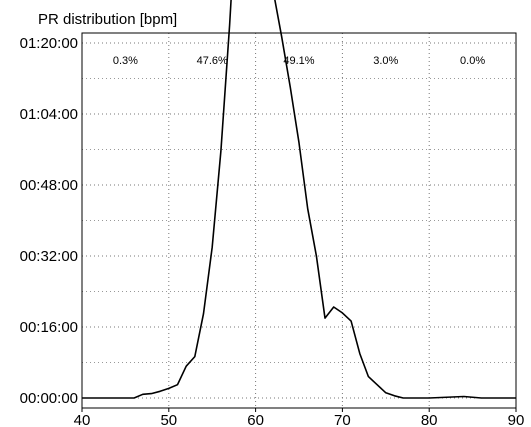 The image size is (531, 427). What do you see at coordinates (385, 61) in the screenshot?
I see `band-percentage-label: 3.0%` at bounding box center [385, 61].